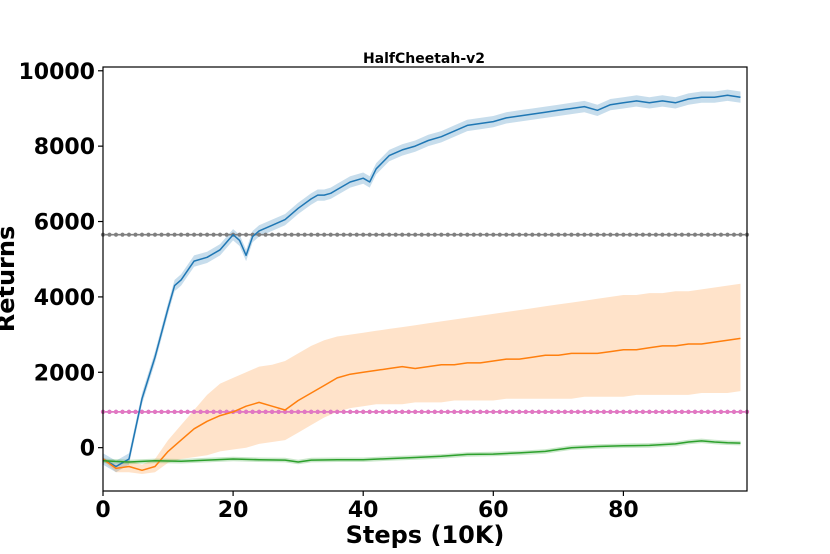 The image size is (830, 554). Describe the element at coordinates (424, 59) in the screenshot. I see `chart-title: HalfCheetah-v2` at that location.